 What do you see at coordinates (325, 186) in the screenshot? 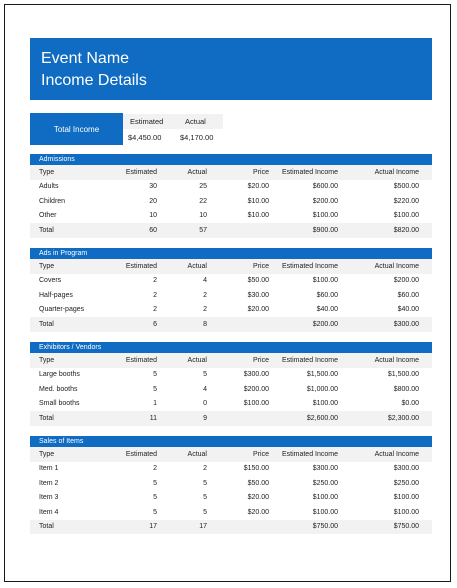
I see `cell-ei: $600.00` at bounding box center [325, 186].